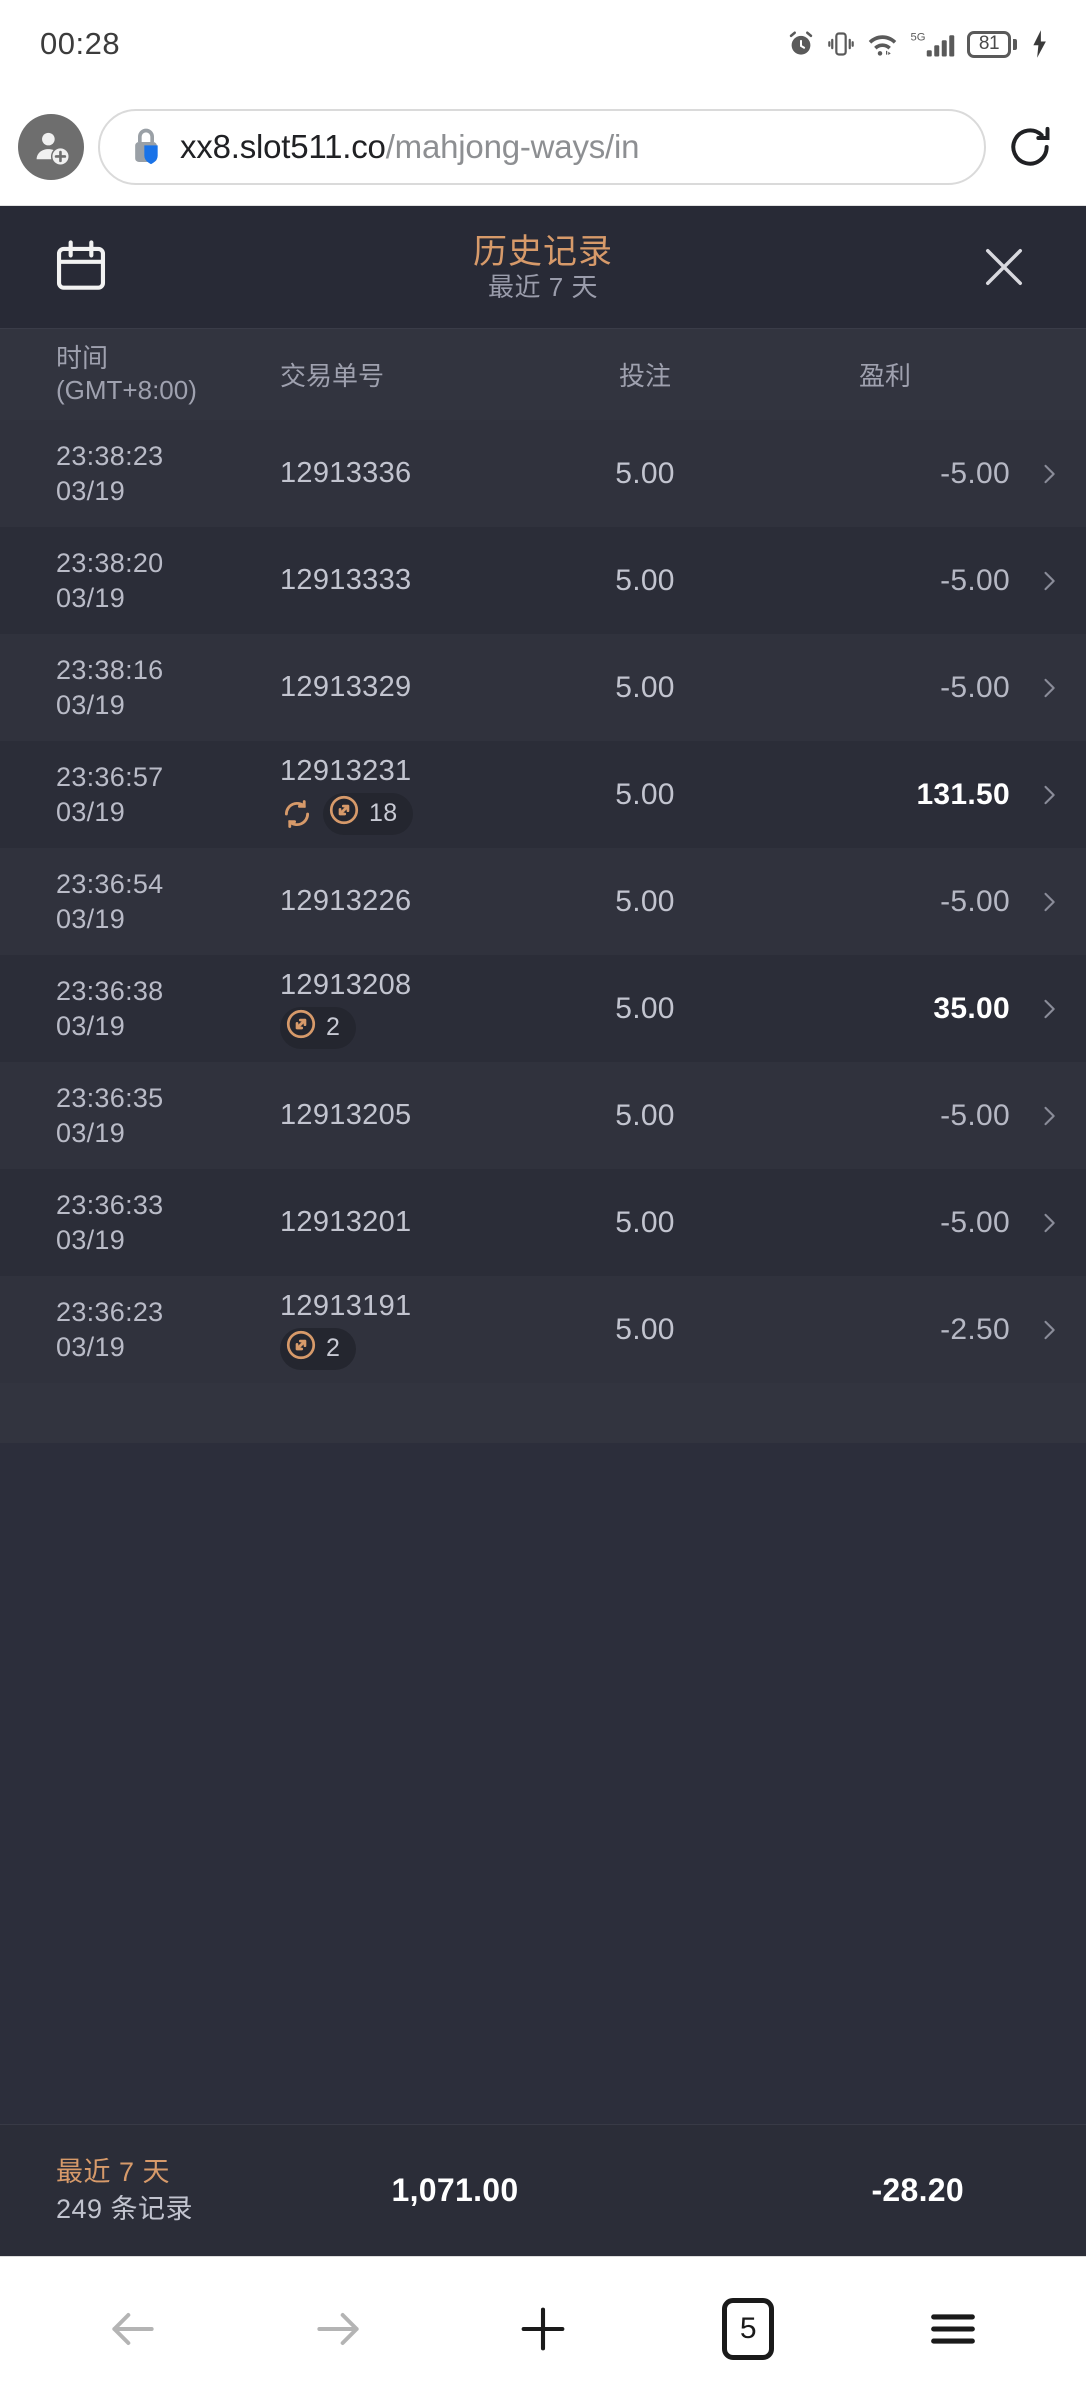  What do you see at coordinates (801, 43) in the screenshot?
I see `alarm-icon` at bounding box center [801, 43].